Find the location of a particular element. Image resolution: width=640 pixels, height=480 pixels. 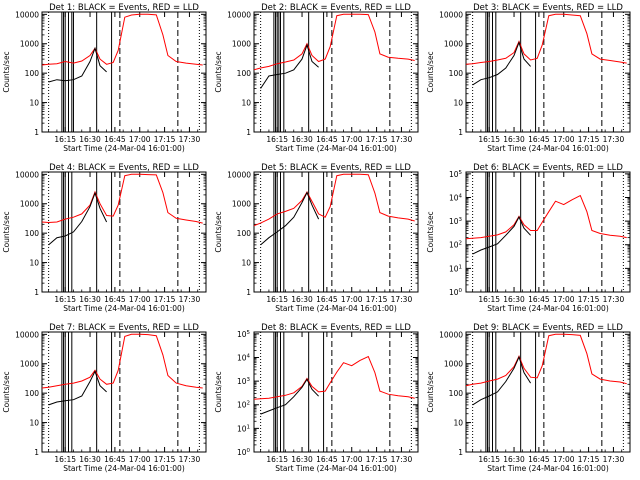

det-7-axis-box is located at coordinates (124, 392).